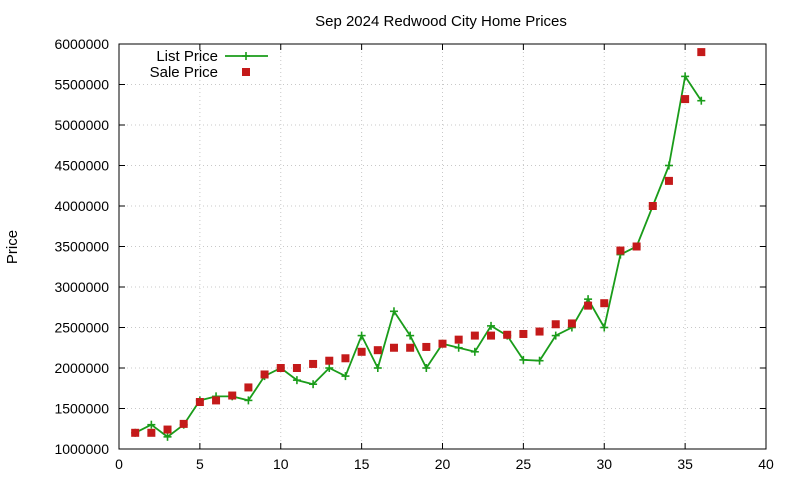  I want to click on x-tick-label: 5, so click(200, 464).